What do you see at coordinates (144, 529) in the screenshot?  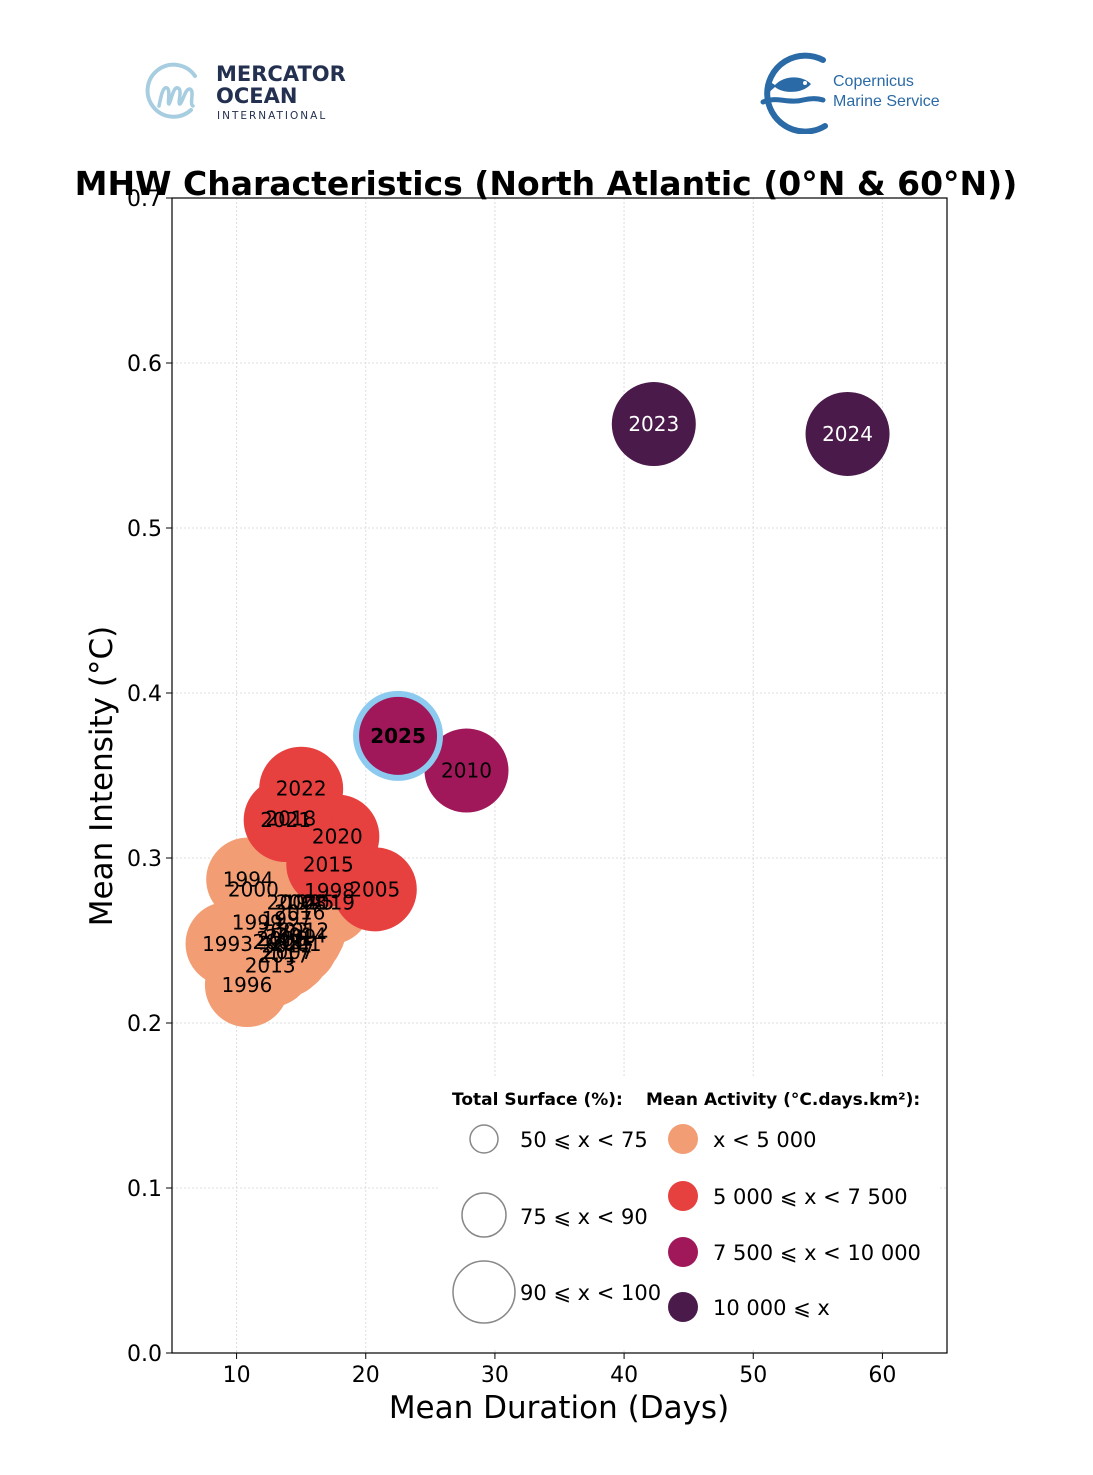 I see `y-tick-label: 0.5` at bounding box center [144, 529].